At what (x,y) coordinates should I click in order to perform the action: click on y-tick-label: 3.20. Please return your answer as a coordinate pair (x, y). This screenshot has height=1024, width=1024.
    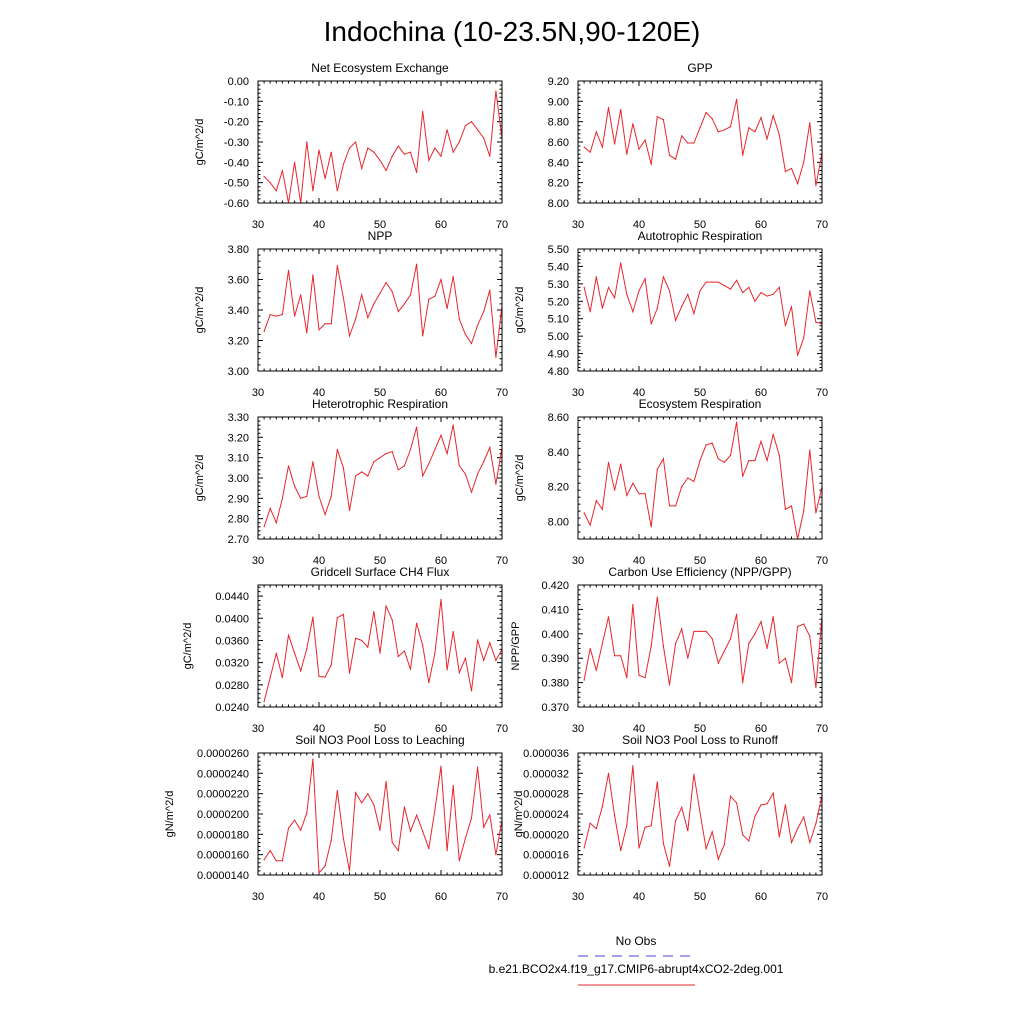
    Looking at the image, I should click on (238, 342).